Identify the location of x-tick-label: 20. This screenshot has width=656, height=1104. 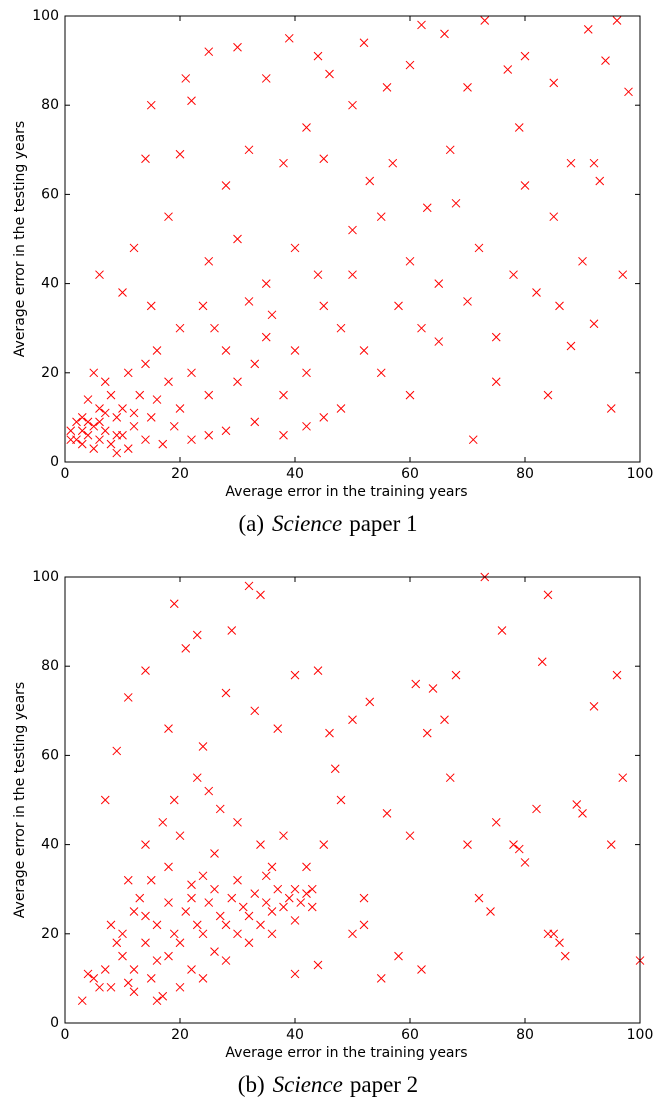
(180, 1035).